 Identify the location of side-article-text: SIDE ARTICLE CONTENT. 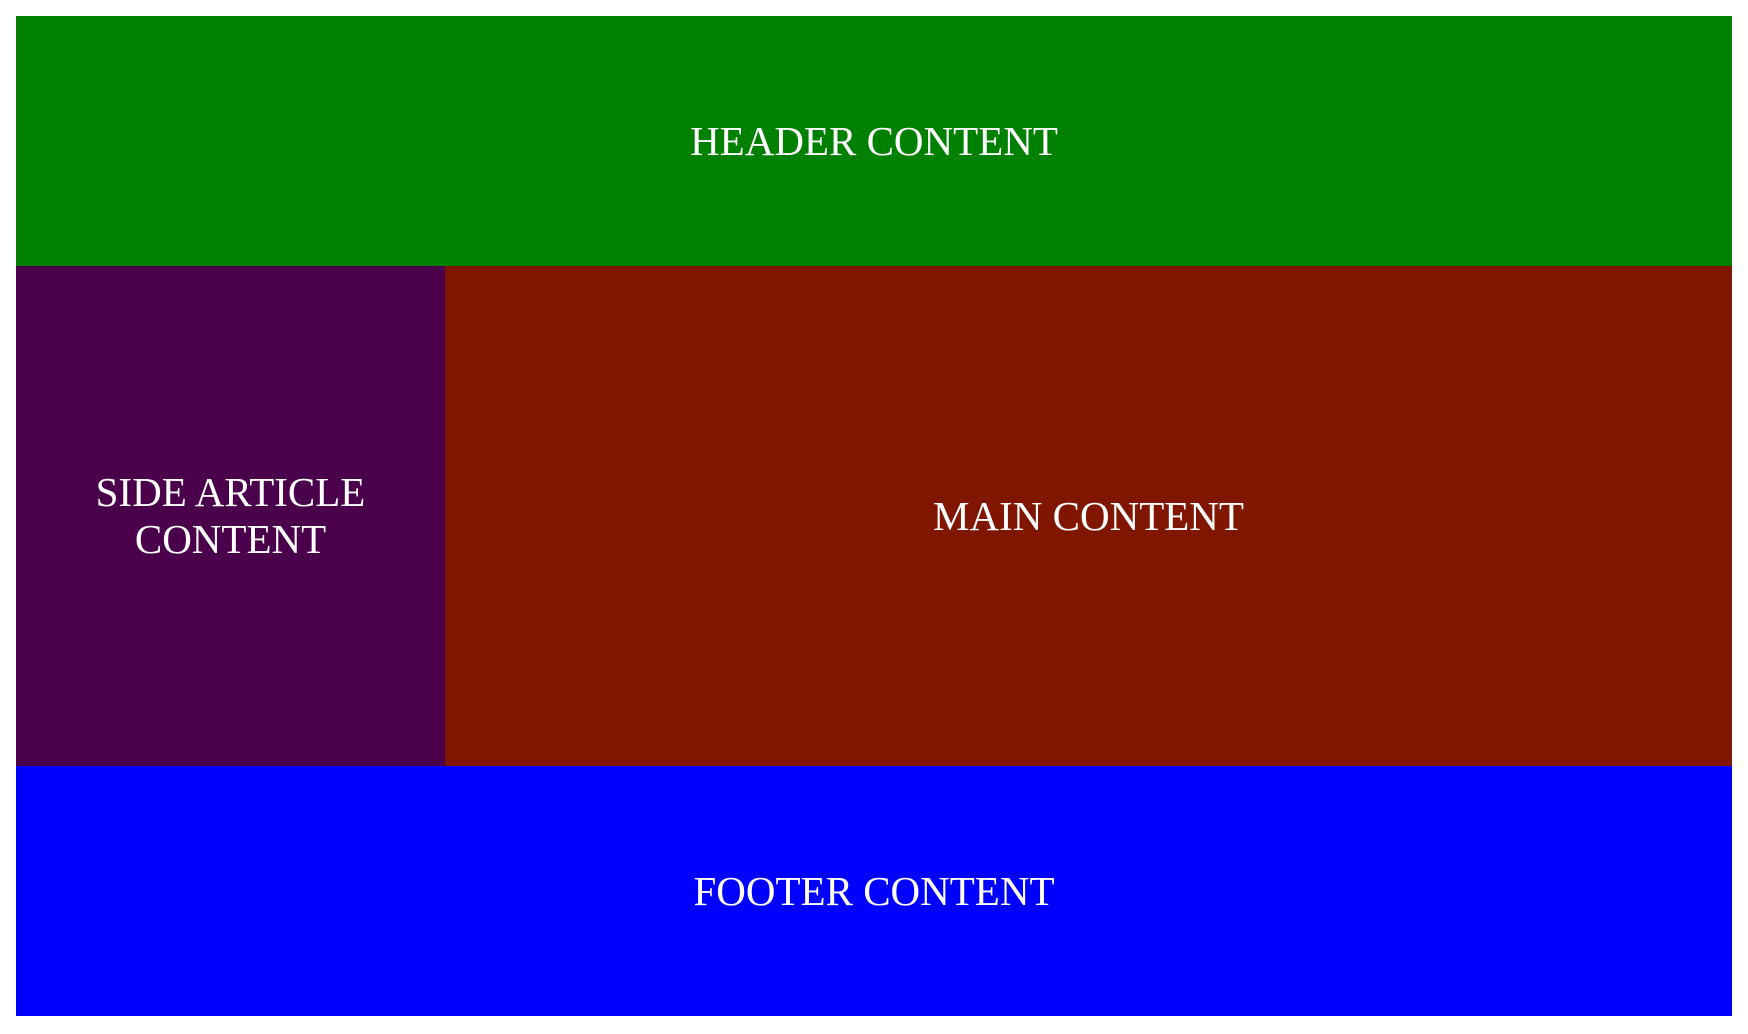
(230, 515).